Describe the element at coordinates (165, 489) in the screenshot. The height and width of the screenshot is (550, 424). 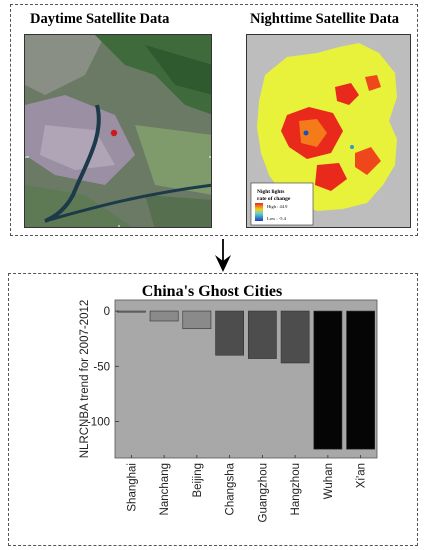
I see `x-tick-label: Nanchang` at that location.